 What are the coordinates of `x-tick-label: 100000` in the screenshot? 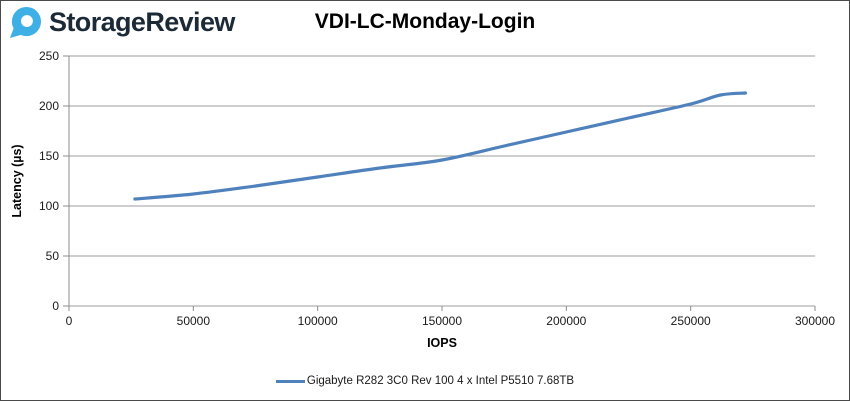 It's located at (318, 321).